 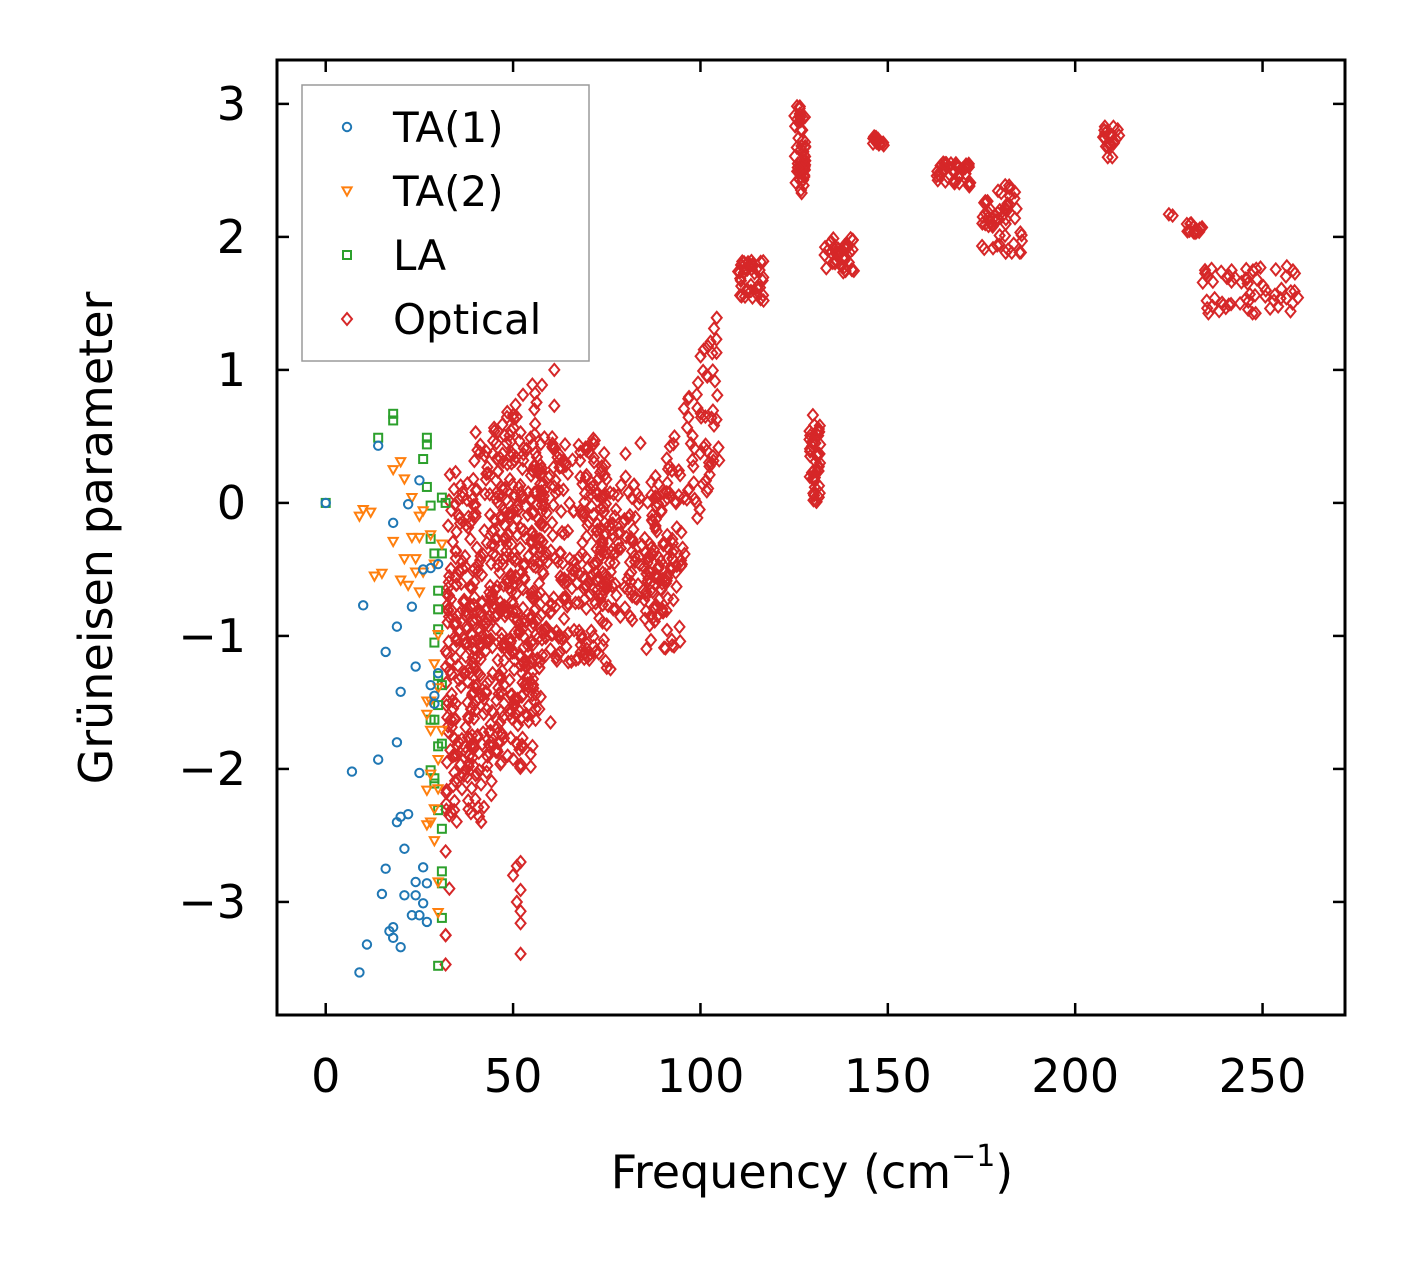 What do you see at coordinates (96, 537) in the screenshot?
I see `y-axis-label: Grüneisen parameter` at bounding box center [96, 537].